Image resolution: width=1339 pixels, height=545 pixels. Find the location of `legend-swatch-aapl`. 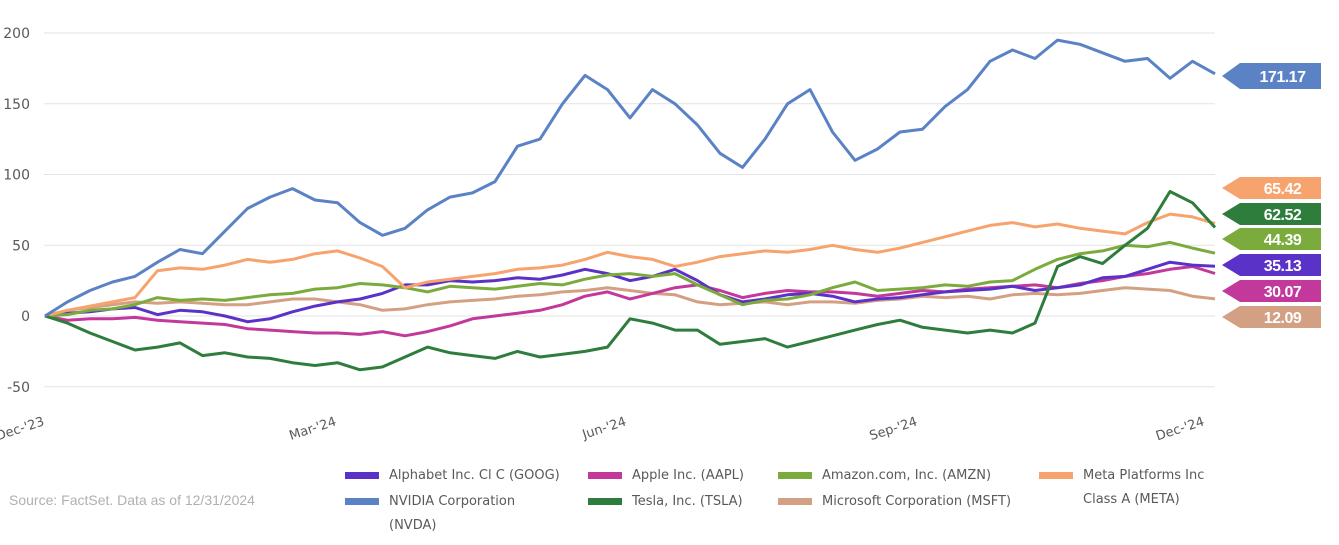

legend-swatch-aapl is located at coordinates (605, 475).